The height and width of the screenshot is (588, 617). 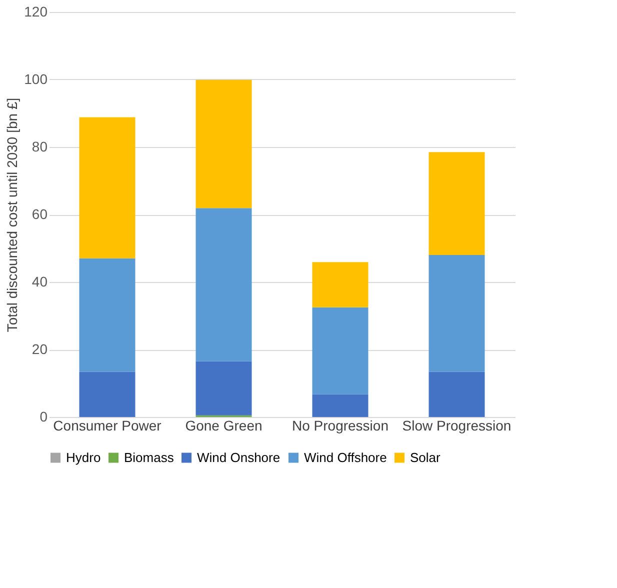 What do you see at coordinates (345, 457) in the screenshot?
I see `legend-label: Wind Offshore` at bounding box center [345, 457].